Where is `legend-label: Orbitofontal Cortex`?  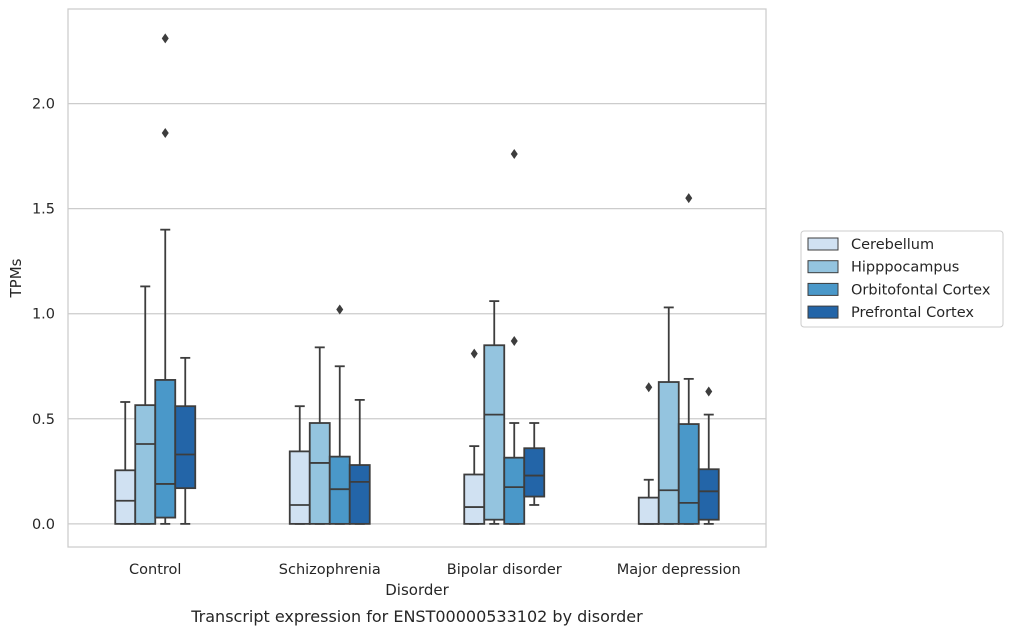 legend-label: Orbitofontal Cortex is located at coordinates (921, 290).